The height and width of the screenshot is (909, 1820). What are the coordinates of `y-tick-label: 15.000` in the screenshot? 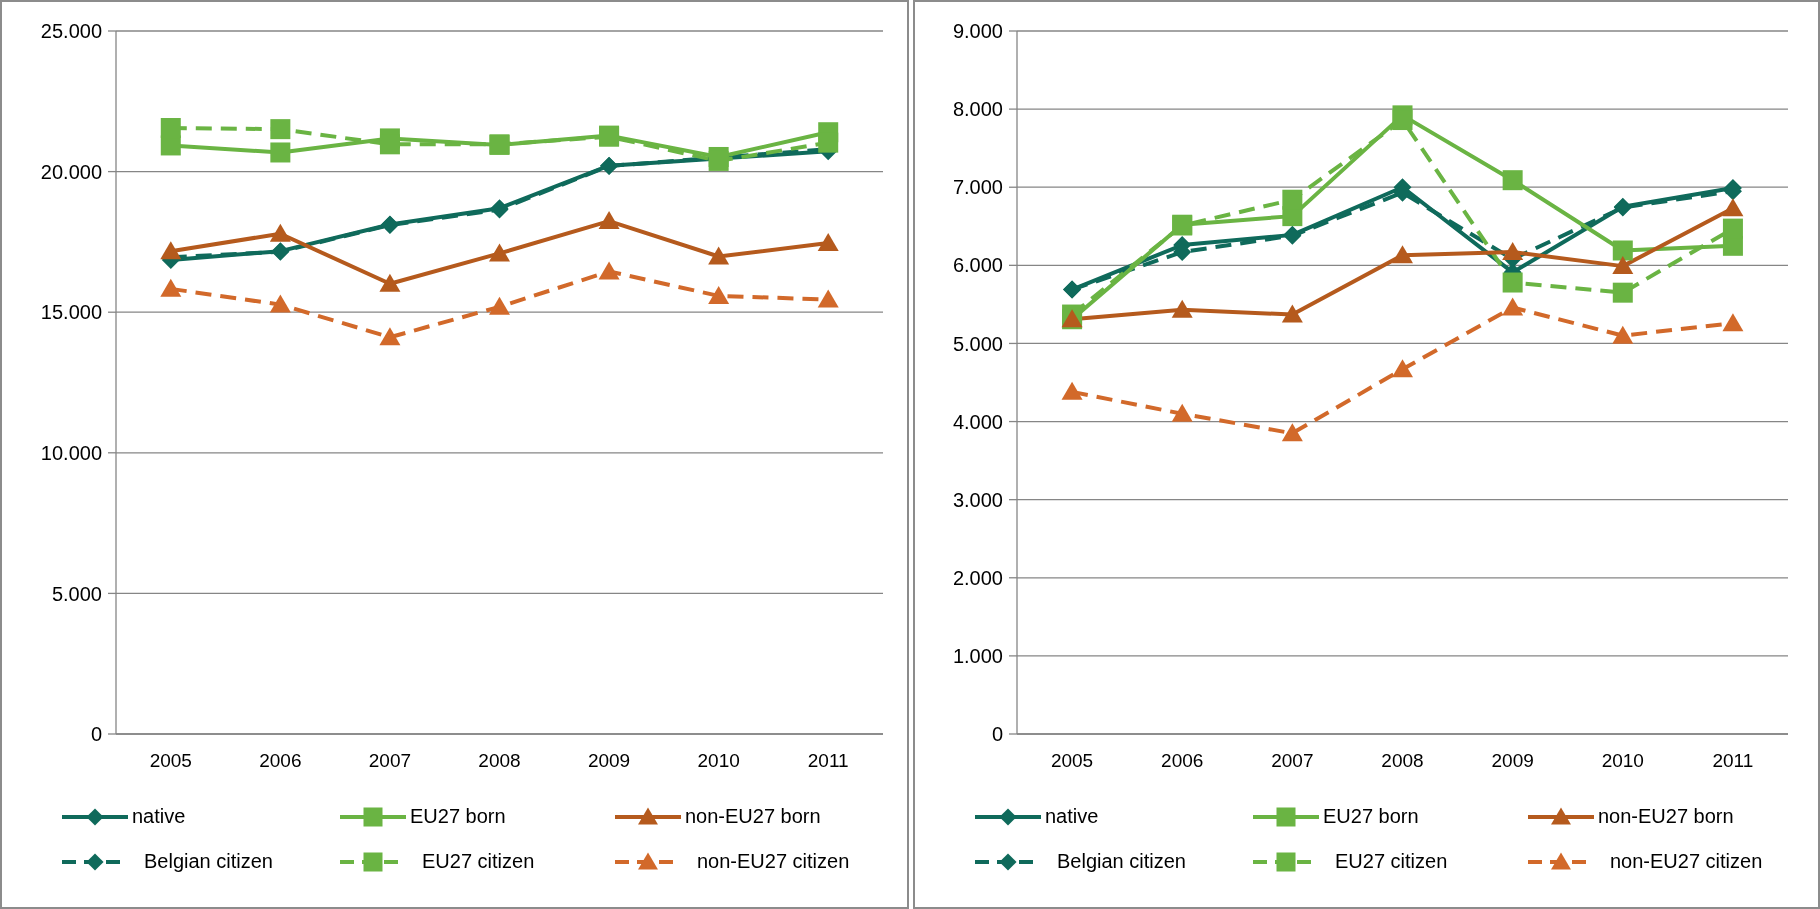 It's located at (71, 312).